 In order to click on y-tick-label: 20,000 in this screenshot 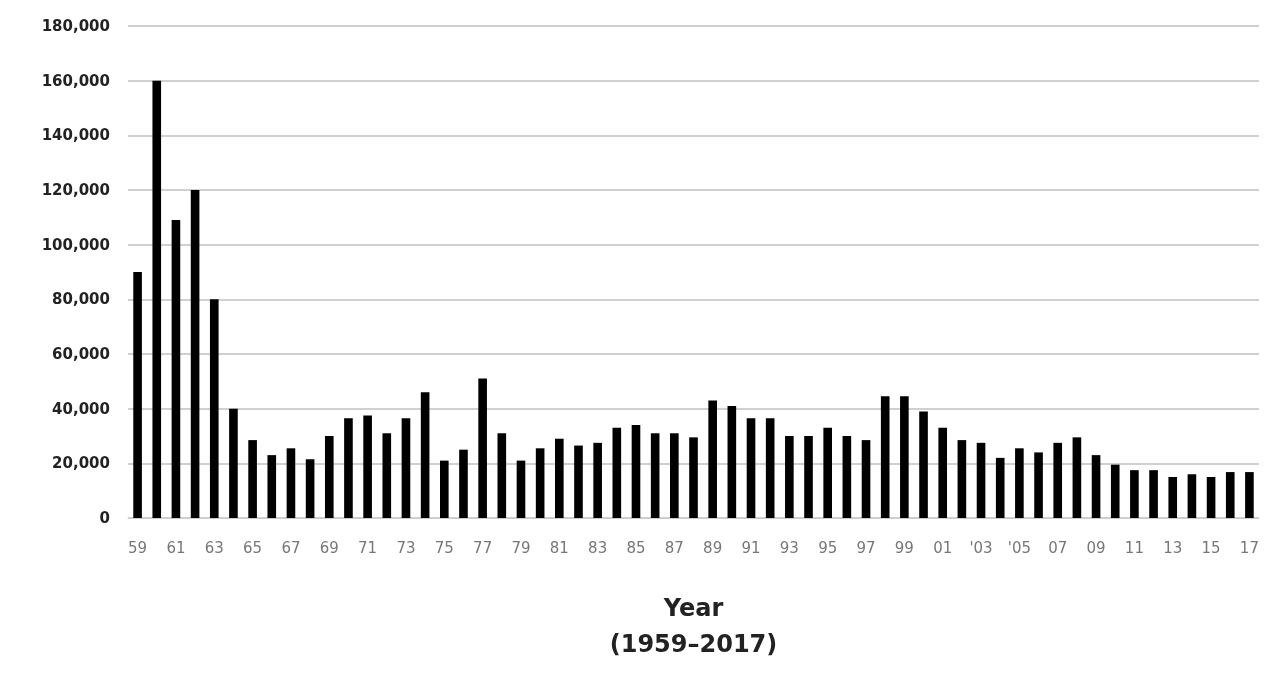, I will do `click(81, 463)`.